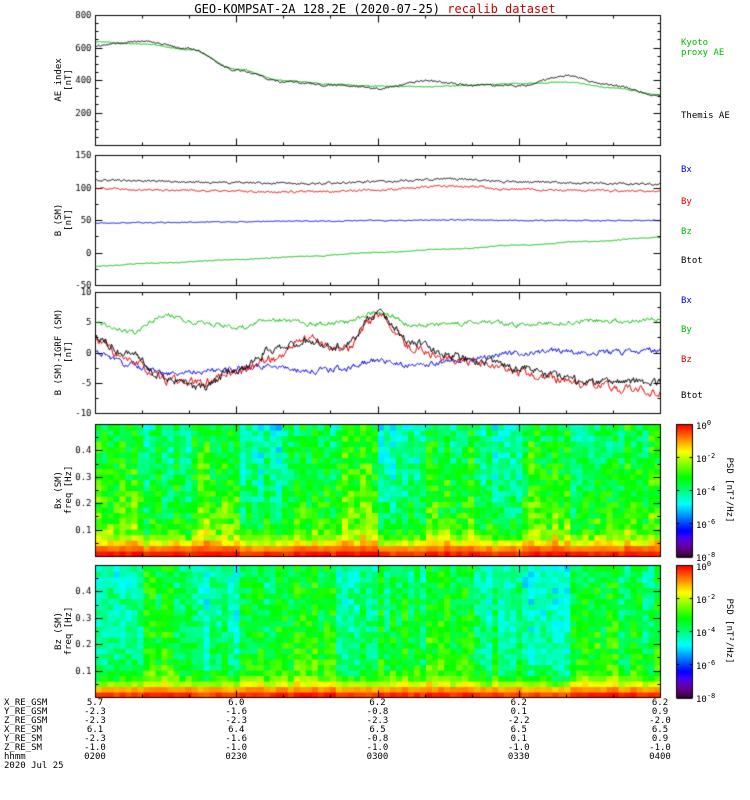  Describe the element at coordinates (660, 739) in the screenshot. I see `axis-row-value: 0.9` at that location.